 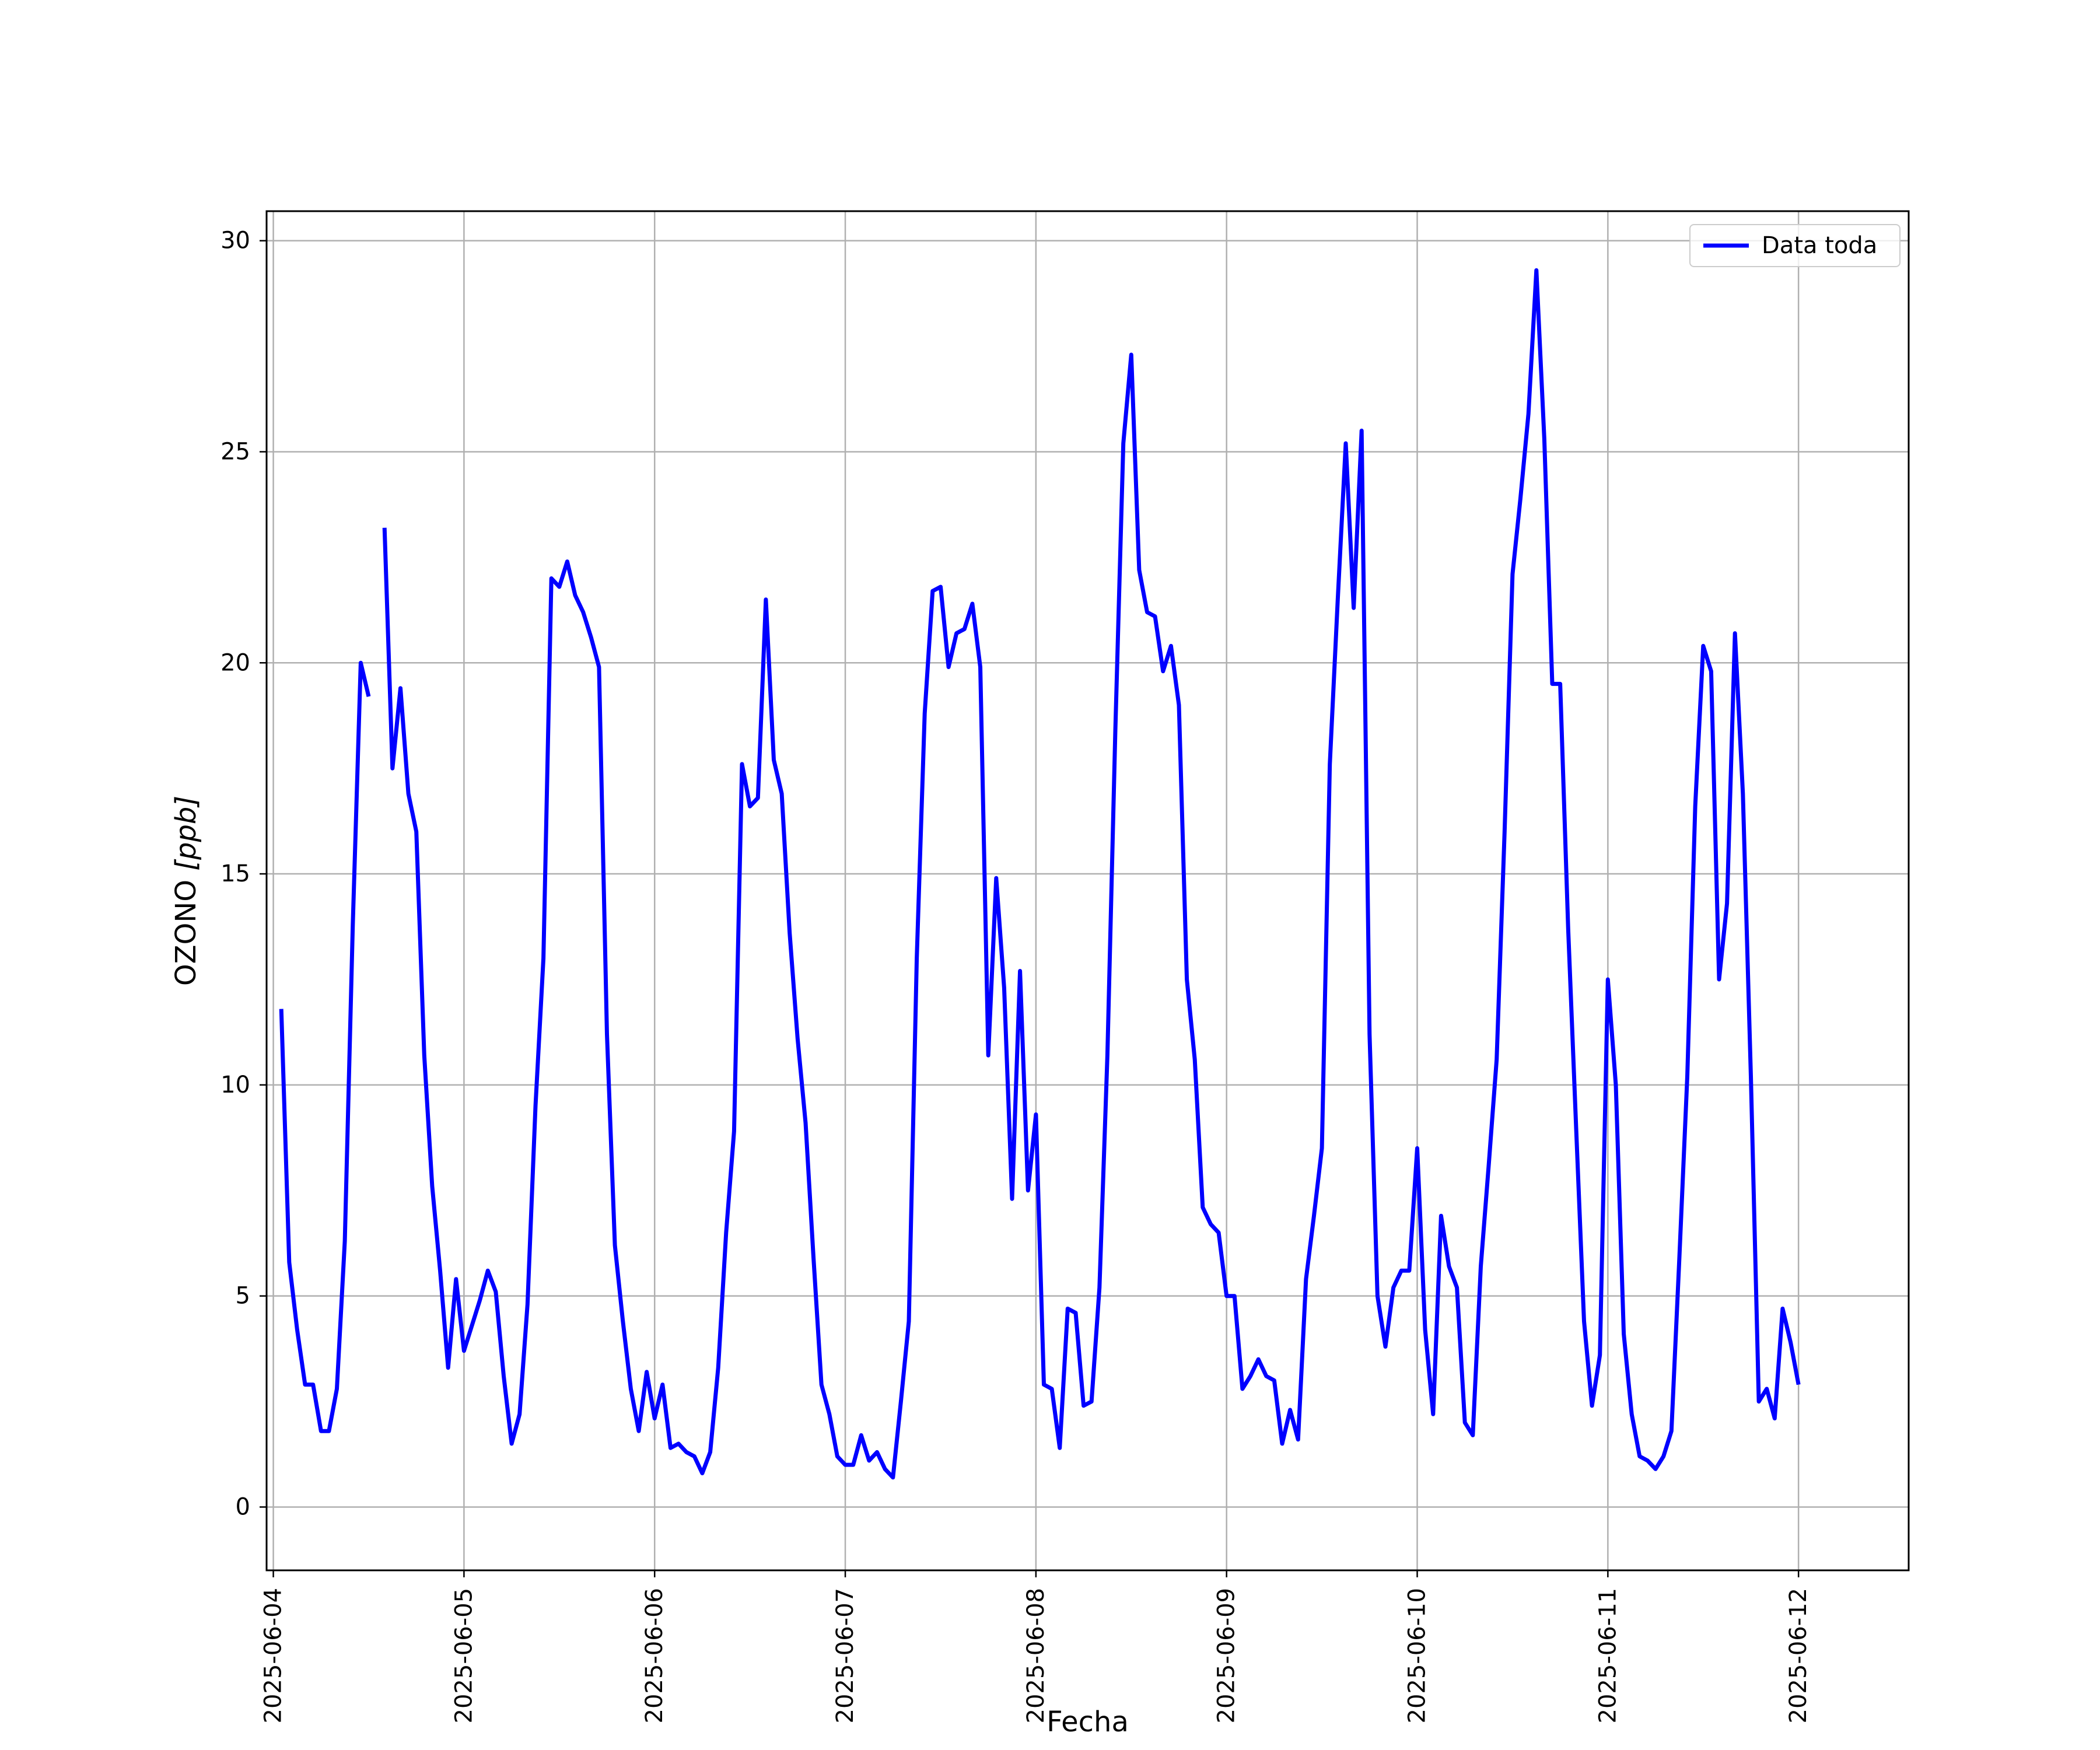 What do you see at coordinates (235, 662) in the screenshot?
I see `y-tick-label: 20` at bounding box center [235, 662].